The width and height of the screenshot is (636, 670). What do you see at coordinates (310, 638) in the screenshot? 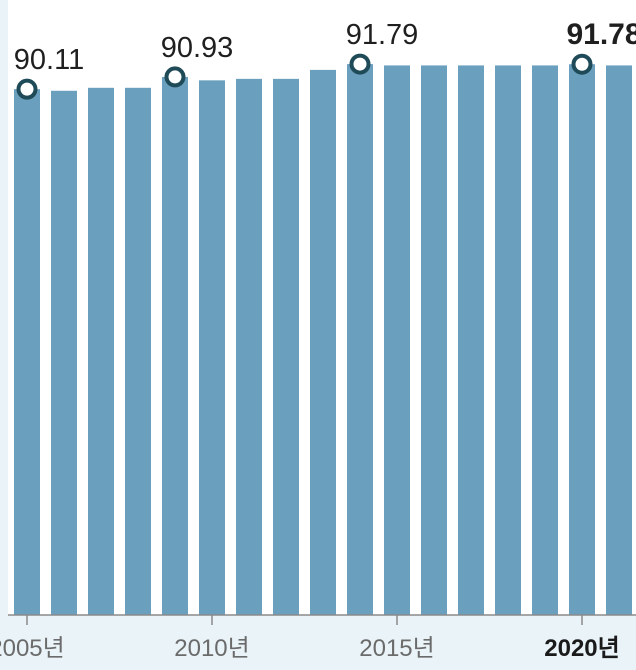
I see `x-ticks-group: 2005년 2010년 2015년 2020년` at bounding box center [310, 638].